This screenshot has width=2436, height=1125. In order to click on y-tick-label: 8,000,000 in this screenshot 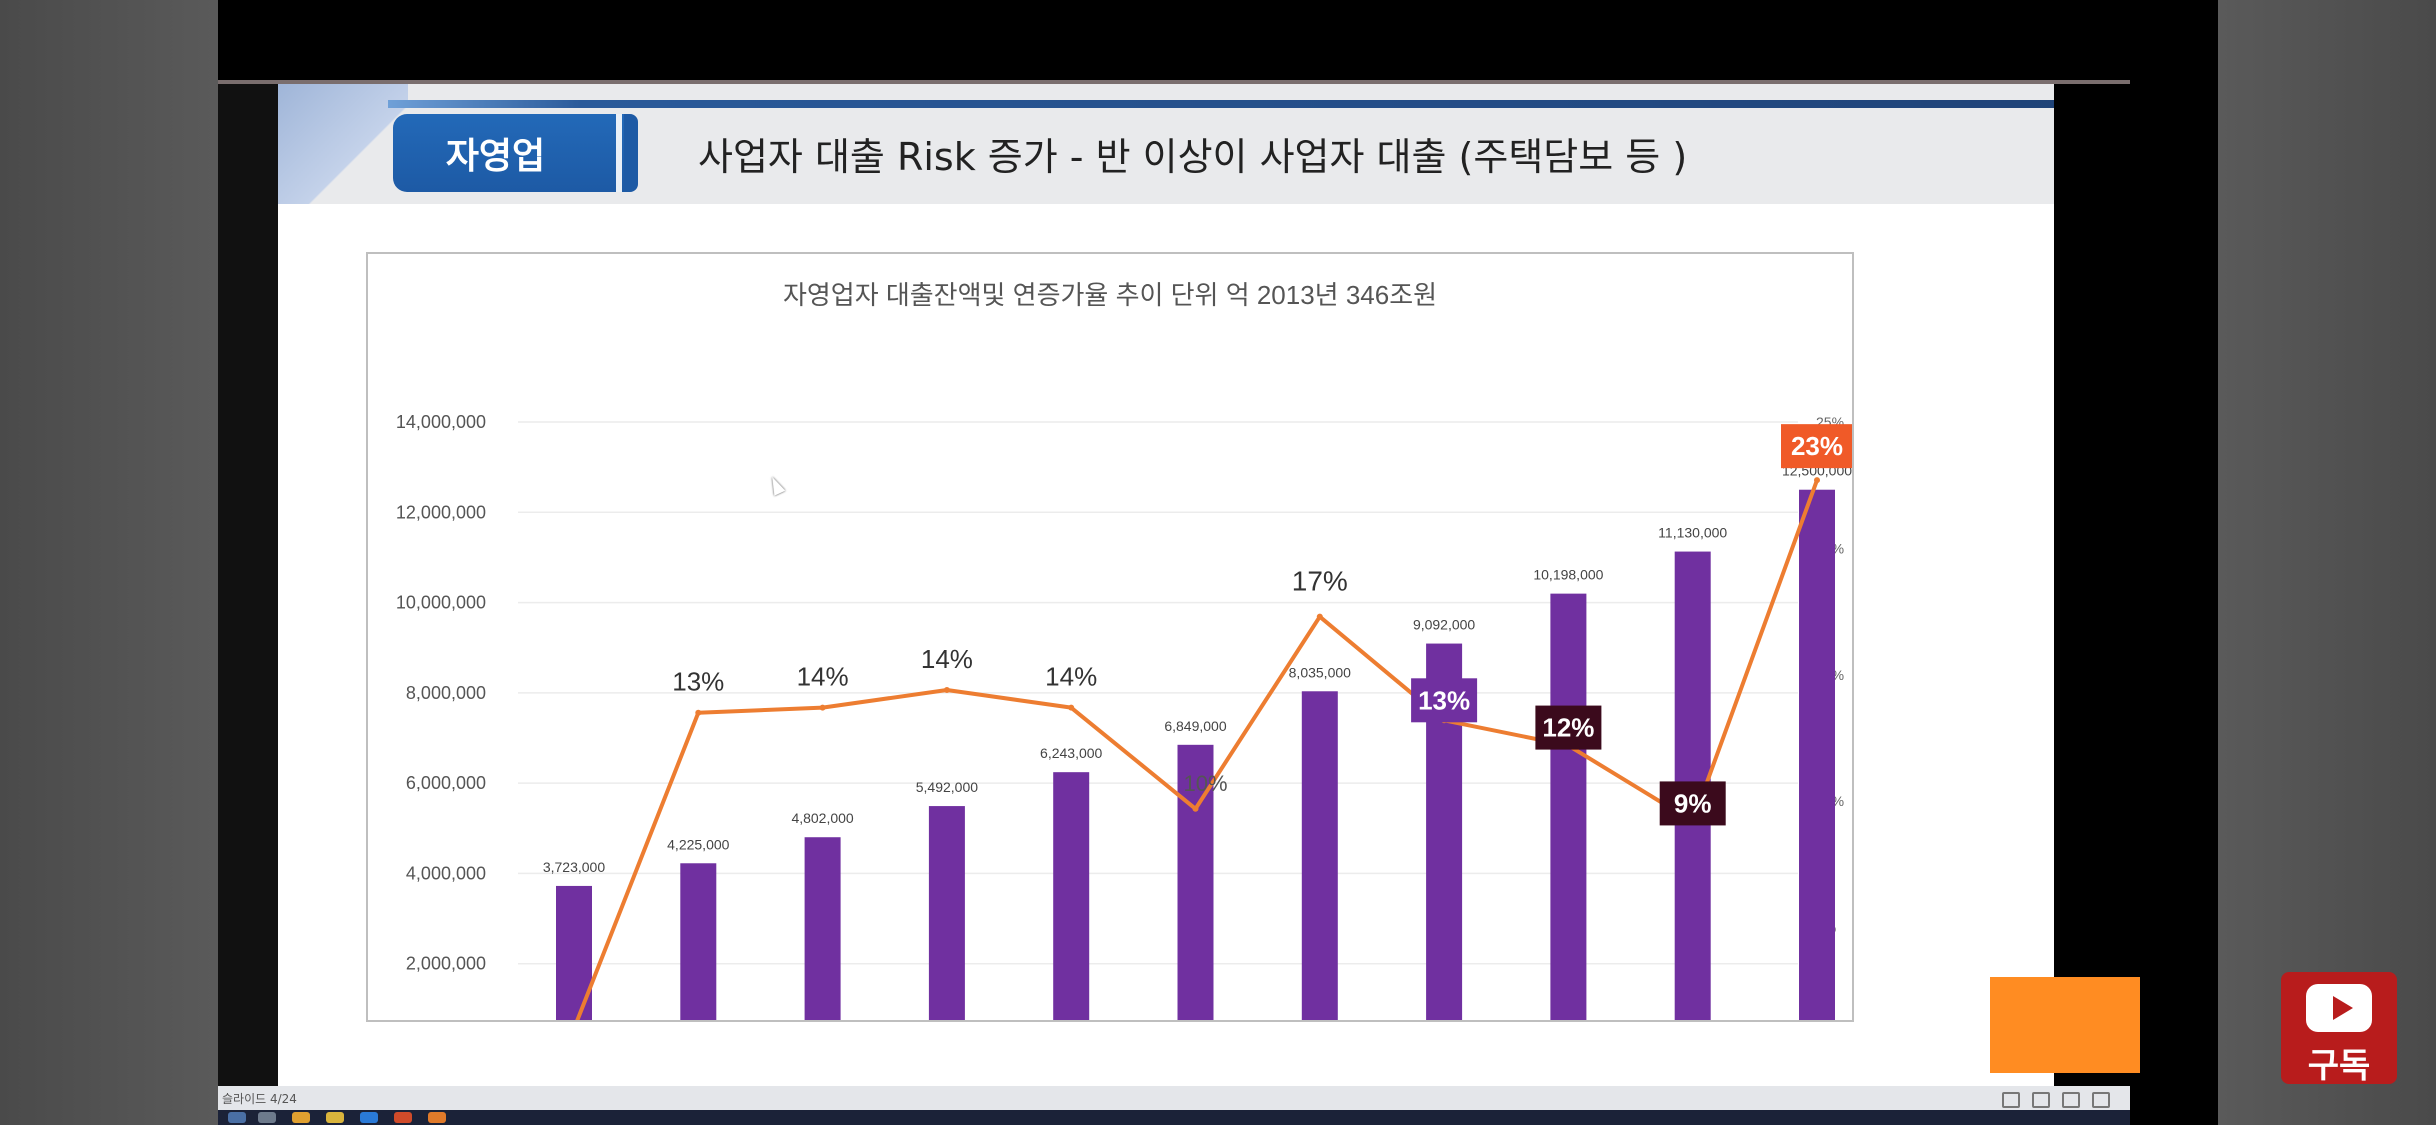, I will do `click(446, 693)`.